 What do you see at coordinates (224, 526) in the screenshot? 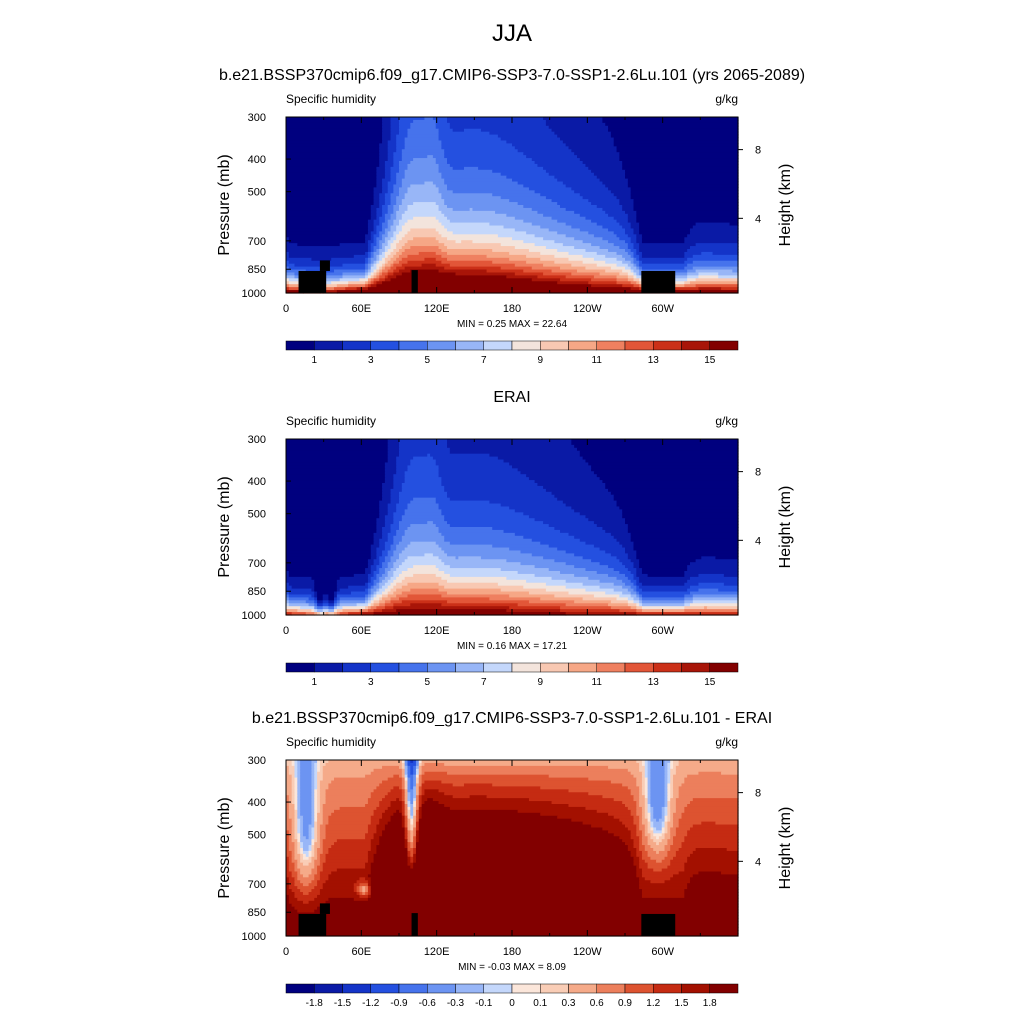
I see `y-axis-label: Pressure (mb)` at bounding box center [224, 526].